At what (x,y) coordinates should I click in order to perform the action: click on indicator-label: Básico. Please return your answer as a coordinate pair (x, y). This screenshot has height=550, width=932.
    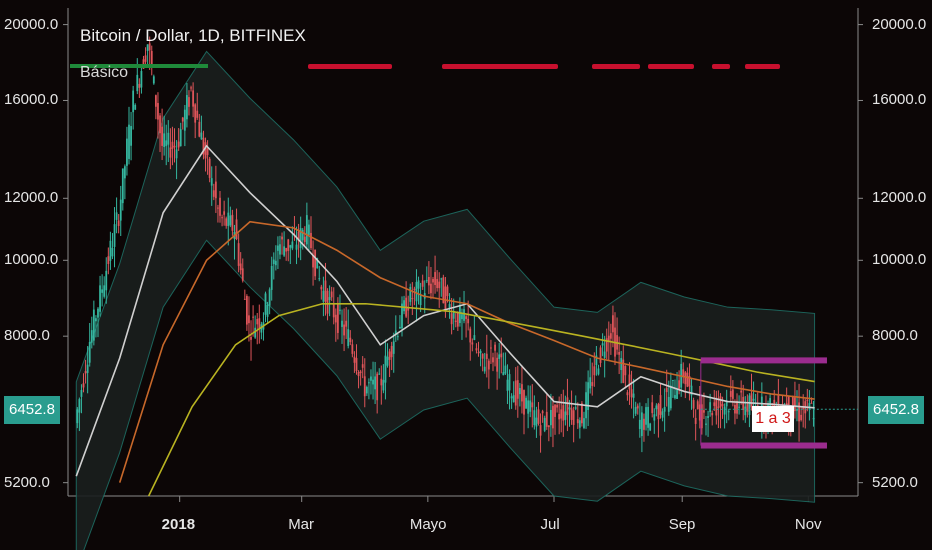
    Looking at the image, I should click on (104, 72).